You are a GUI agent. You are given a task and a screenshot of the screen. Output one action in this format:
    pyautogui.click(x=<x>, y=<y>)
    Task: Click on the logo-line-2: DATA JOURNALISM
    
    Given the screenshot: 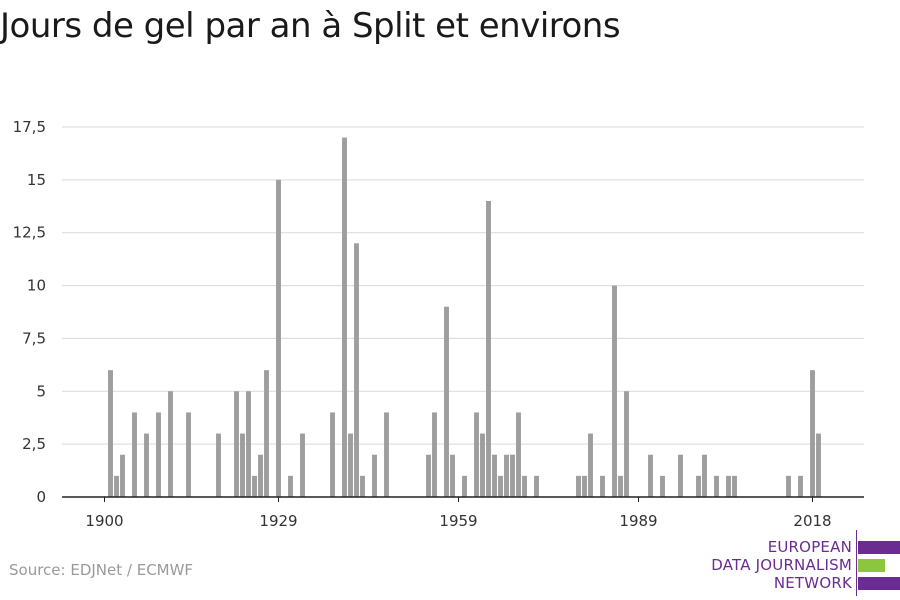 What is the action you would take?
    pyautogui.click(x=781, y=565)
    